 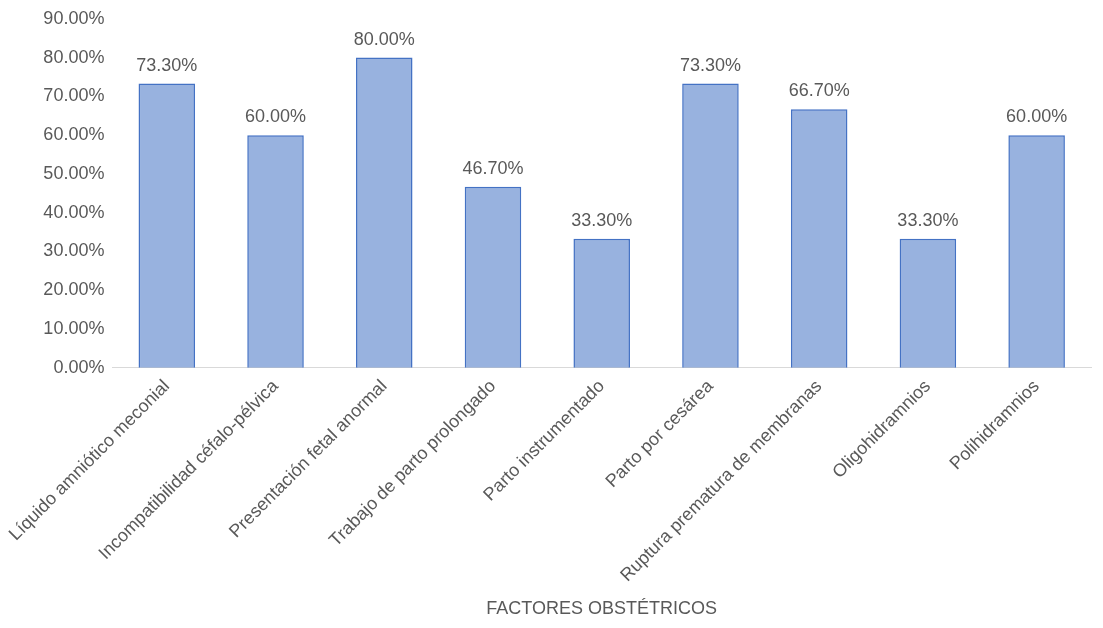 I want to click on y-tick-label: 0.00%, so click(x=79, y=366).